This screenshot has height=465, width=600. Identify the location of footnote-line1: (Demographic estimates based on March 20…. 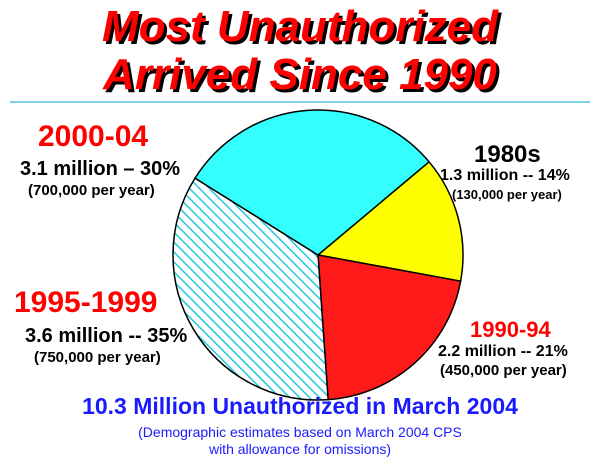
(300, 432).